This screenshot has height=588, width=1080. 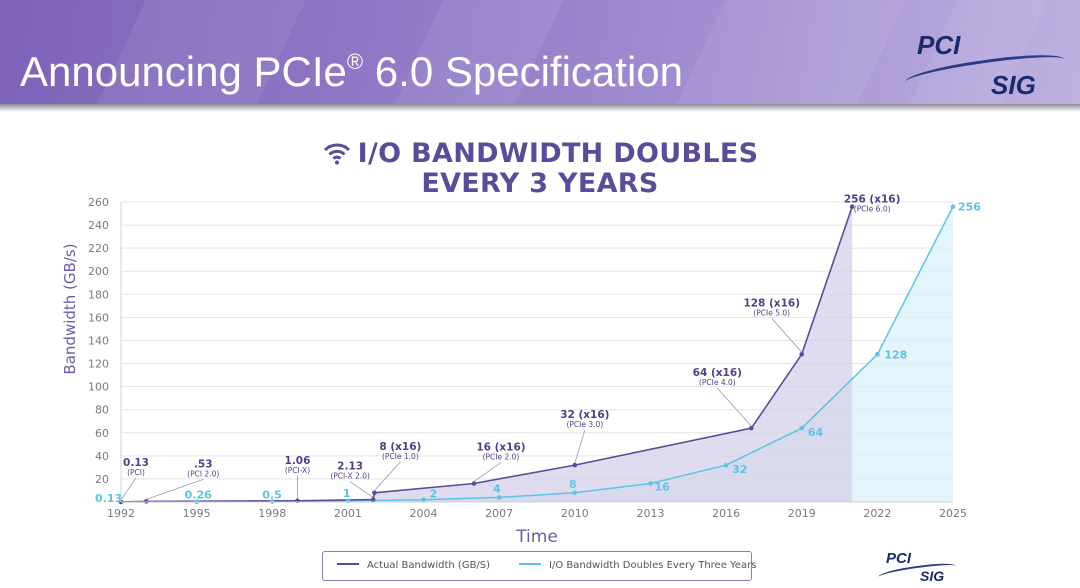 What do you see at coordinates (136, 463) in the screenshot?
I see `label-actual-0: 0.13` at bounding box center [136, 463].